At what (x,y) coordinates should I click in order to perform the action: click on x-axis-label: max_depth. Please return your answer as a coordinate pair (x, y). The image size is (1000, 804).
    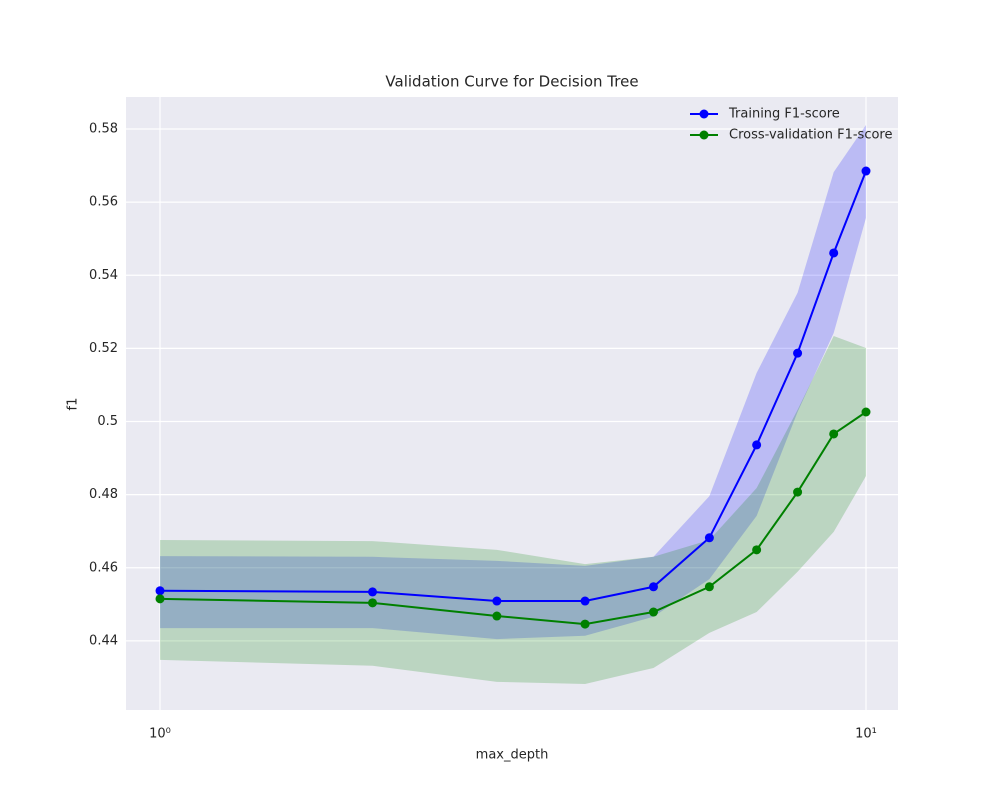
    Looking at the image, I should click on (512, 755).